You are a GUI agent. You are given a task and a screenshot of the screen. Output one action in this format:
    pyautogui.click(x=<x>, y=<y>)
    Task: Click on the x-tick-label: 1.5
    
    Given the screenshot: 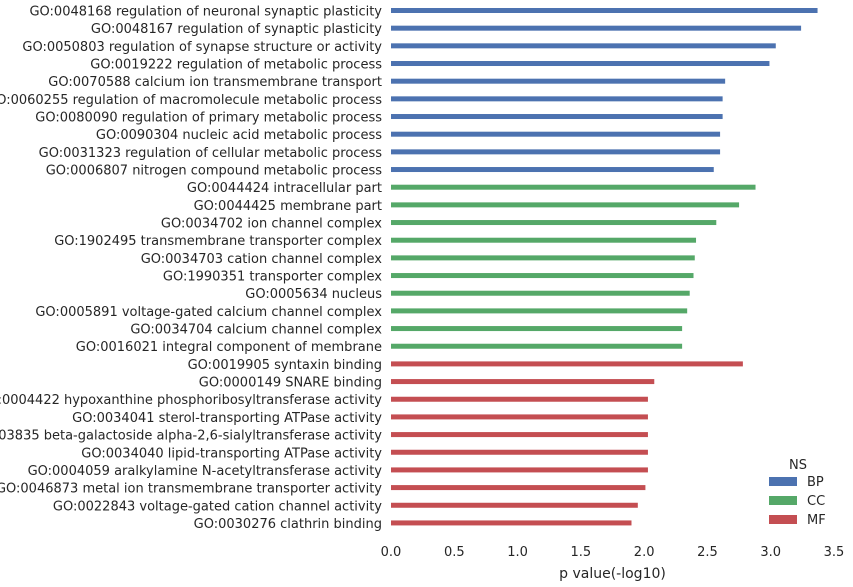 What is the action you would take?
    pyautogui.click(x=581, y=552)
    